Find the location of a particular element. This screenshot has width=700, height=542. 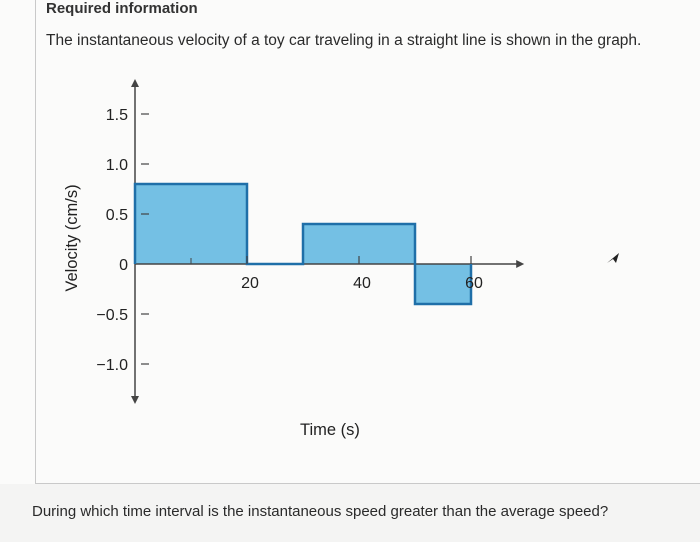

y-tick-label: 1.0 is located at coordinates (117, 165).